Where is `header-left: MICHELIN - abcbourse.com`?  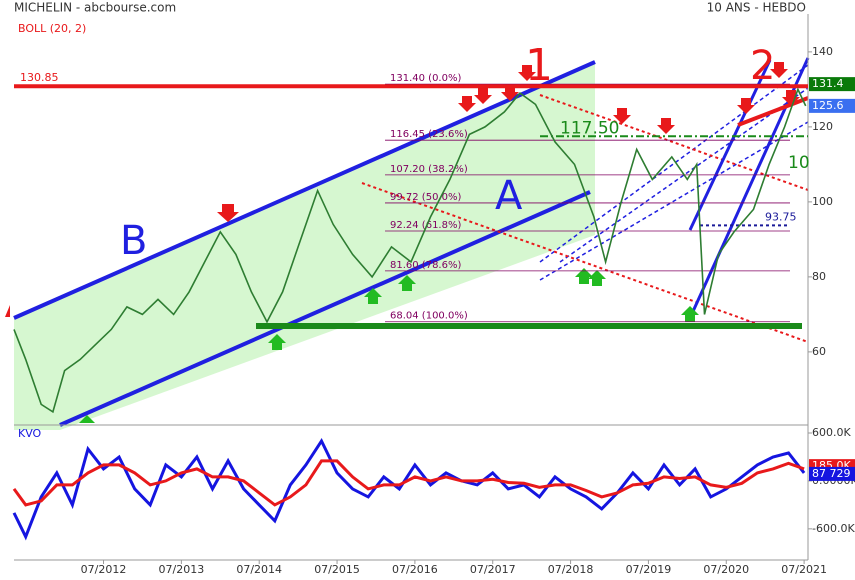
header-left: MICHELIN - abcbourse.com is located at coordinates (95, 8).